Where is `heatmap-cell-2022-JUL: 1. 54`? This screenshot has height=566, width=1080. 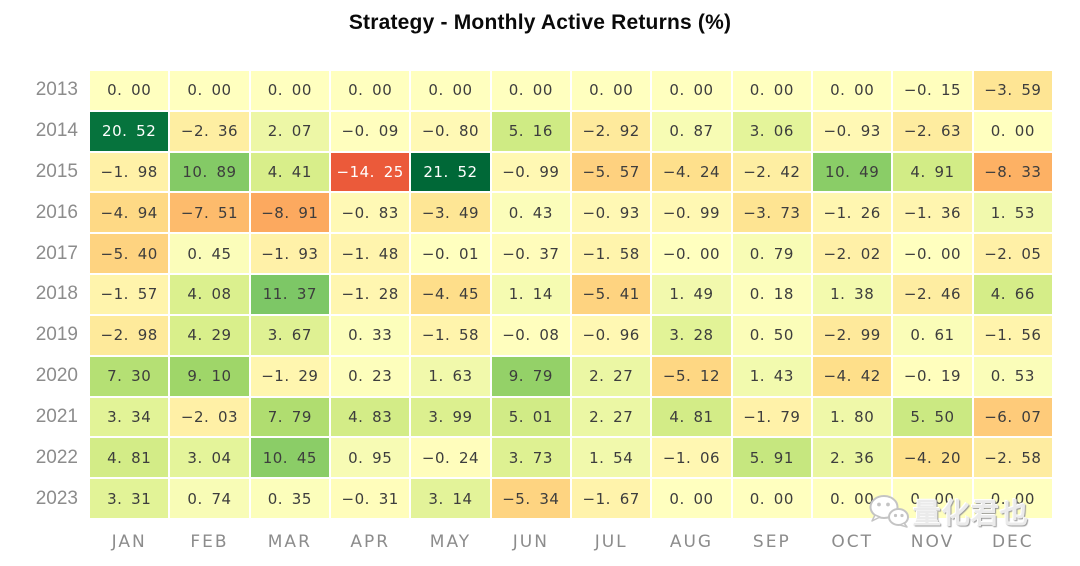 heatmap-cell-2022-JUL: 1. 54 is located at coordinates (611, 458).